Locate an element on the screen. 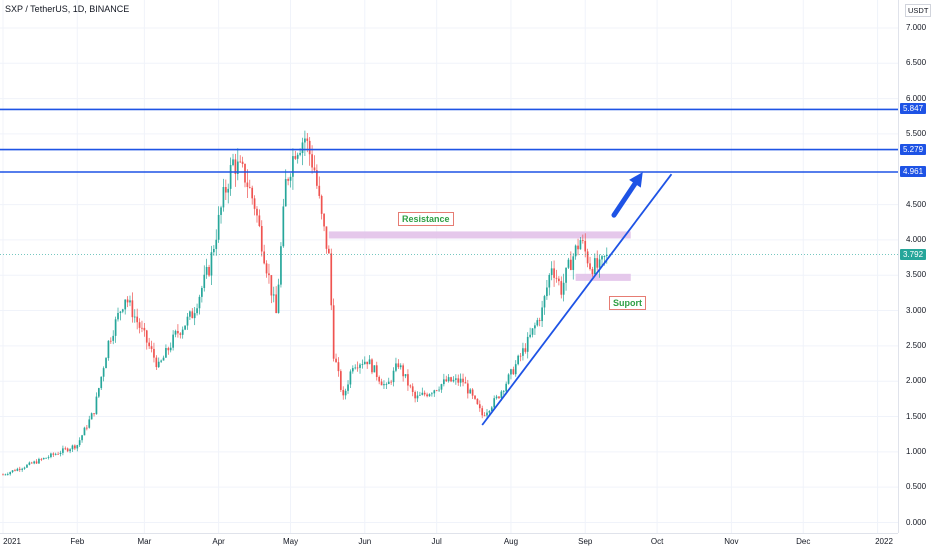 The height and width of the screenshot is (551, 932). time-tick-label: May is located at coordinates (290, 541).